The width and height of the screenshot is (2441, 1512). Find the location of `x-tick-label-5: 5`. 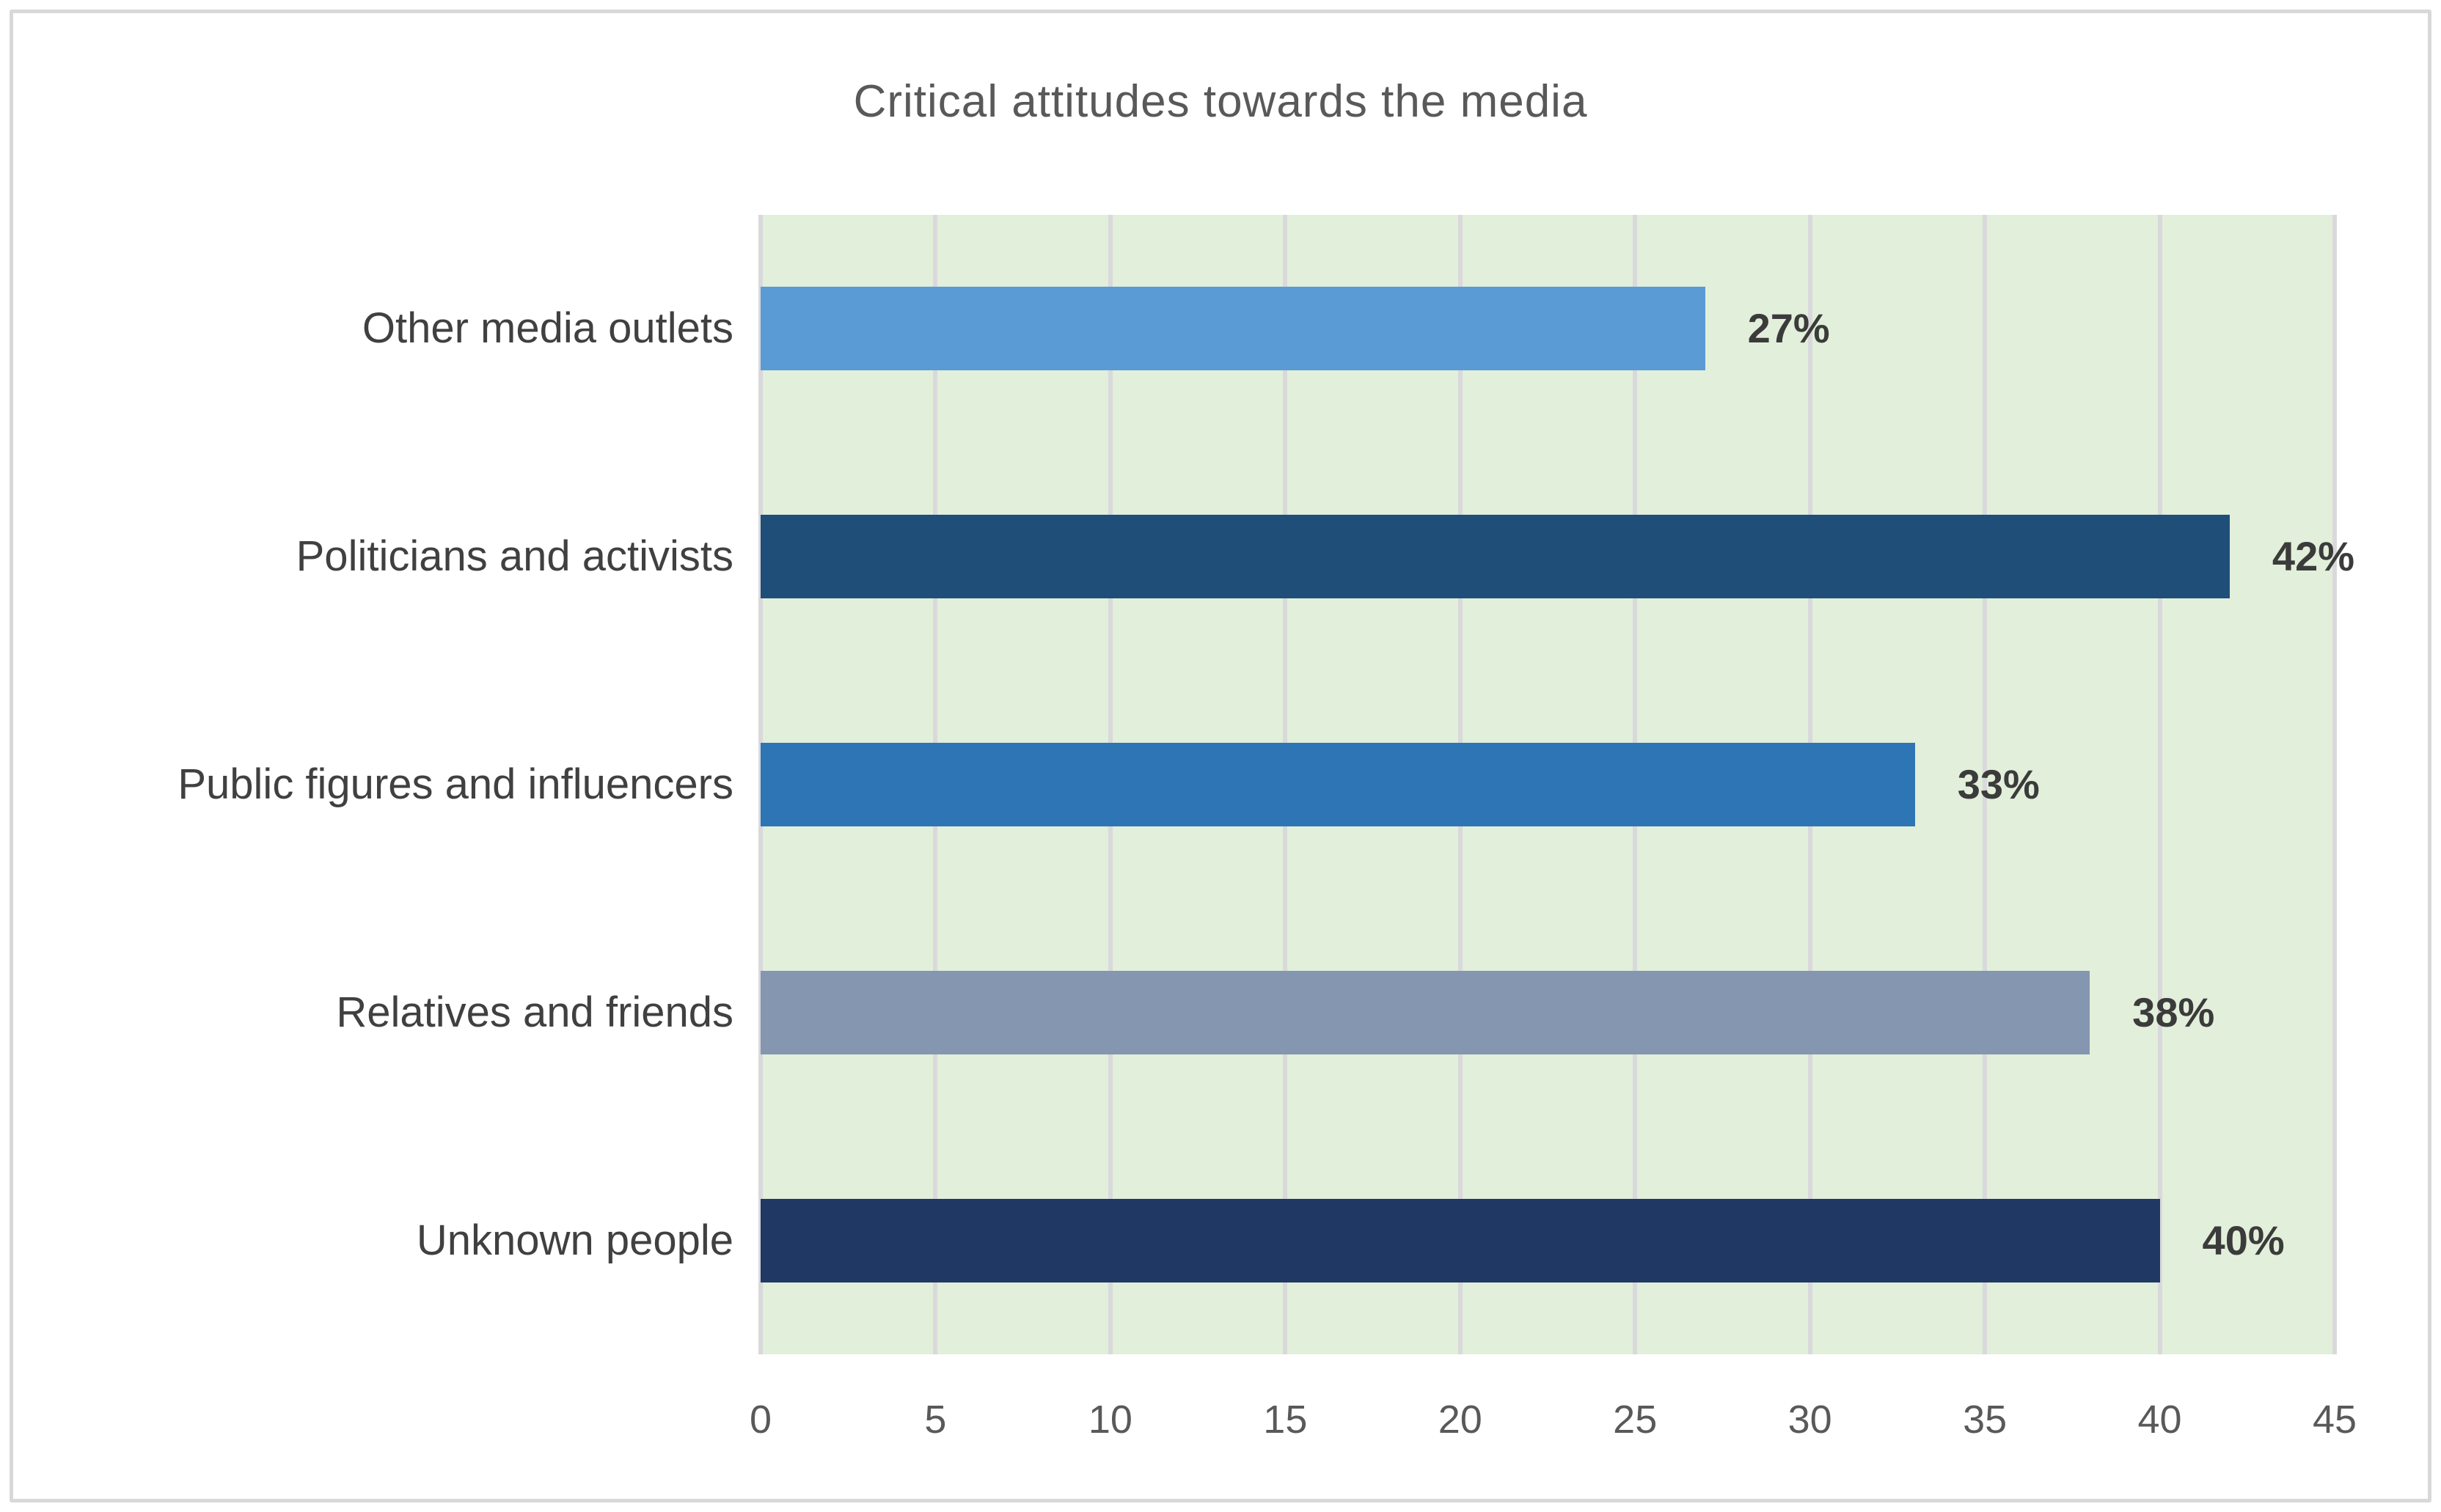

x-tick-label-5: 5 is located at coordinates (935, 1420).